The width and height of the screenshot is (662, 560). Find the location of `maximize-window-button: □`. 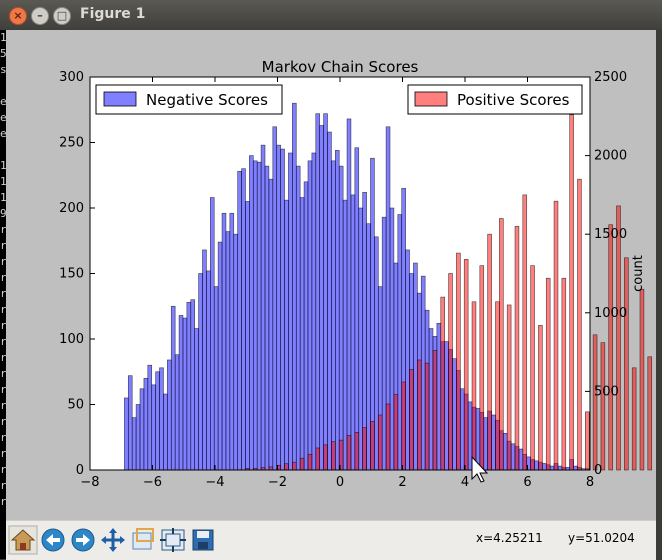

maximize-window-button: □ is located at coordinates (62, 16).